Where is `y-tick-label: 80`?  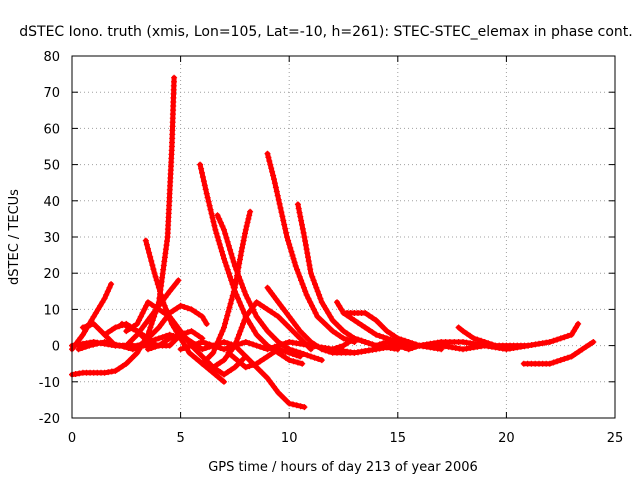 y-tick-label: 80 is located at coordinates (51, 57).